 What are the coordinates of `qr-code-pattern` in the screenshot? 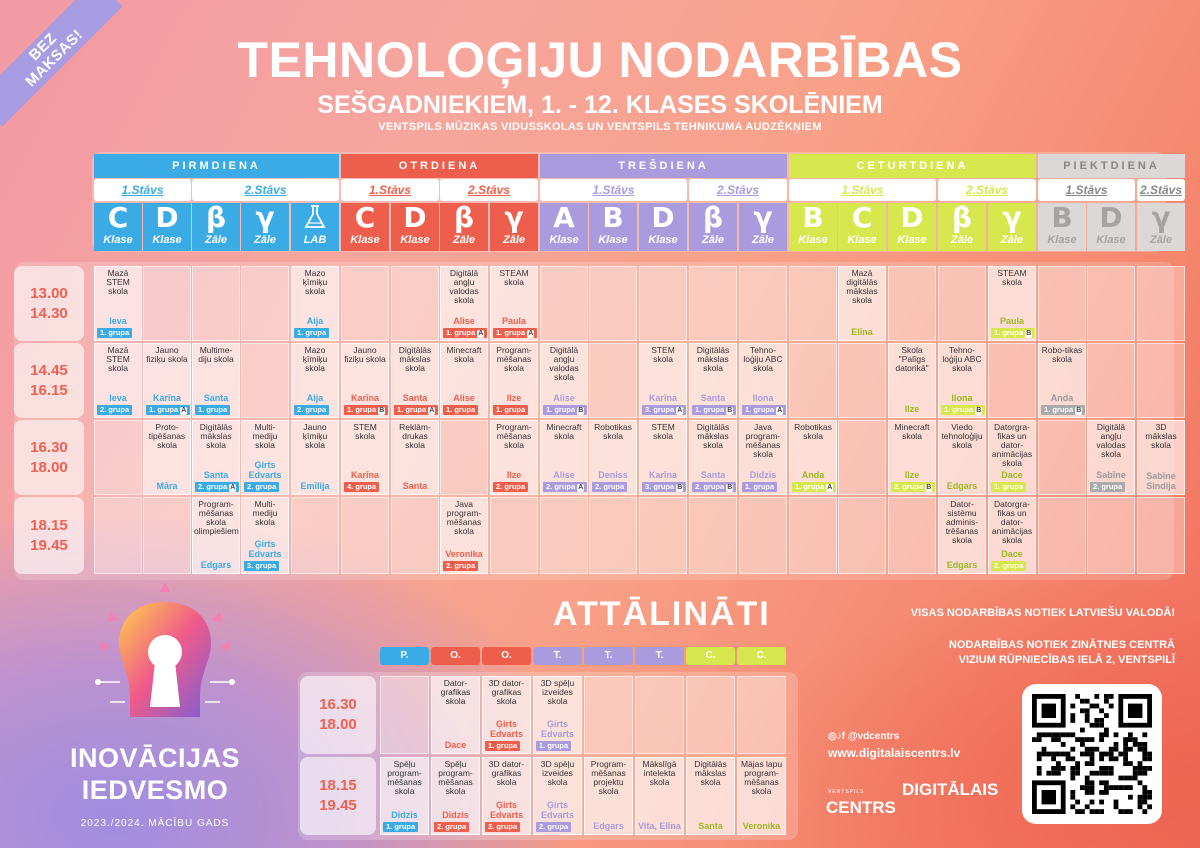 It's located at (1092, 754).